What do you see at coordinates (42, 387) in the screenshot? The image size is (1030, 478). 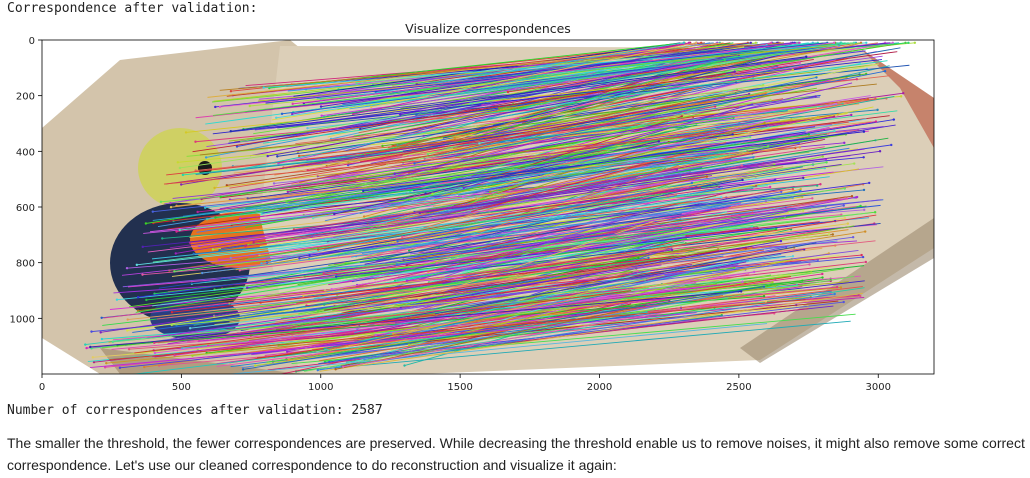 I see `x-tick-label: 0` at bounding box center [42, 387].